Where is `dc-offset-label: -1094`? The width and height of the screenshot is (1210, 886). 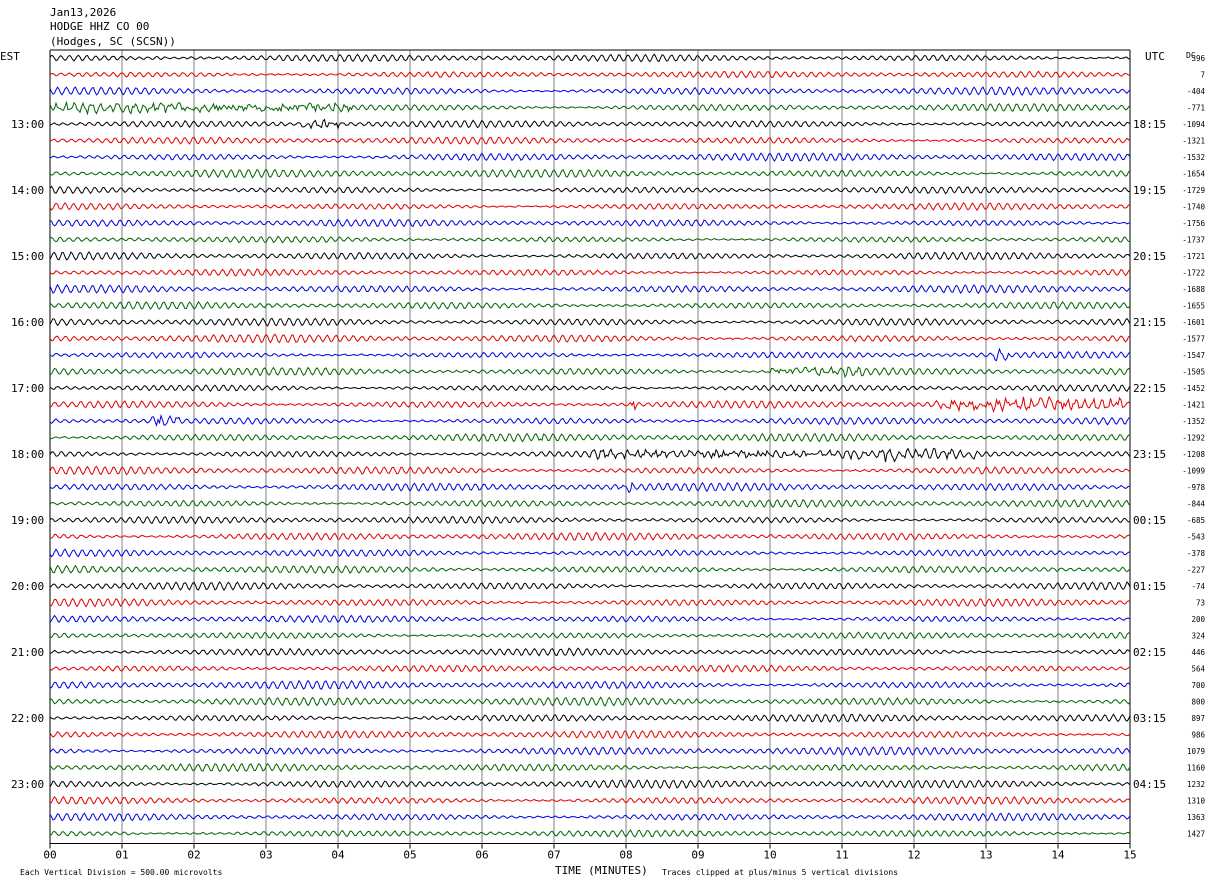 dc-offset-label: -1094 is located at coordinates (1193, 124).